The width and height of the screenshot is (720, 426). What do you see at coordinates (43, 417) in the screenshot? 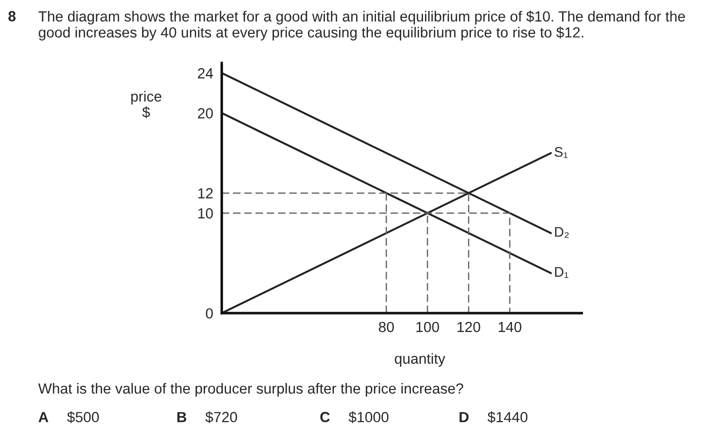
I see `text: A` at bounding box center [43, 417].